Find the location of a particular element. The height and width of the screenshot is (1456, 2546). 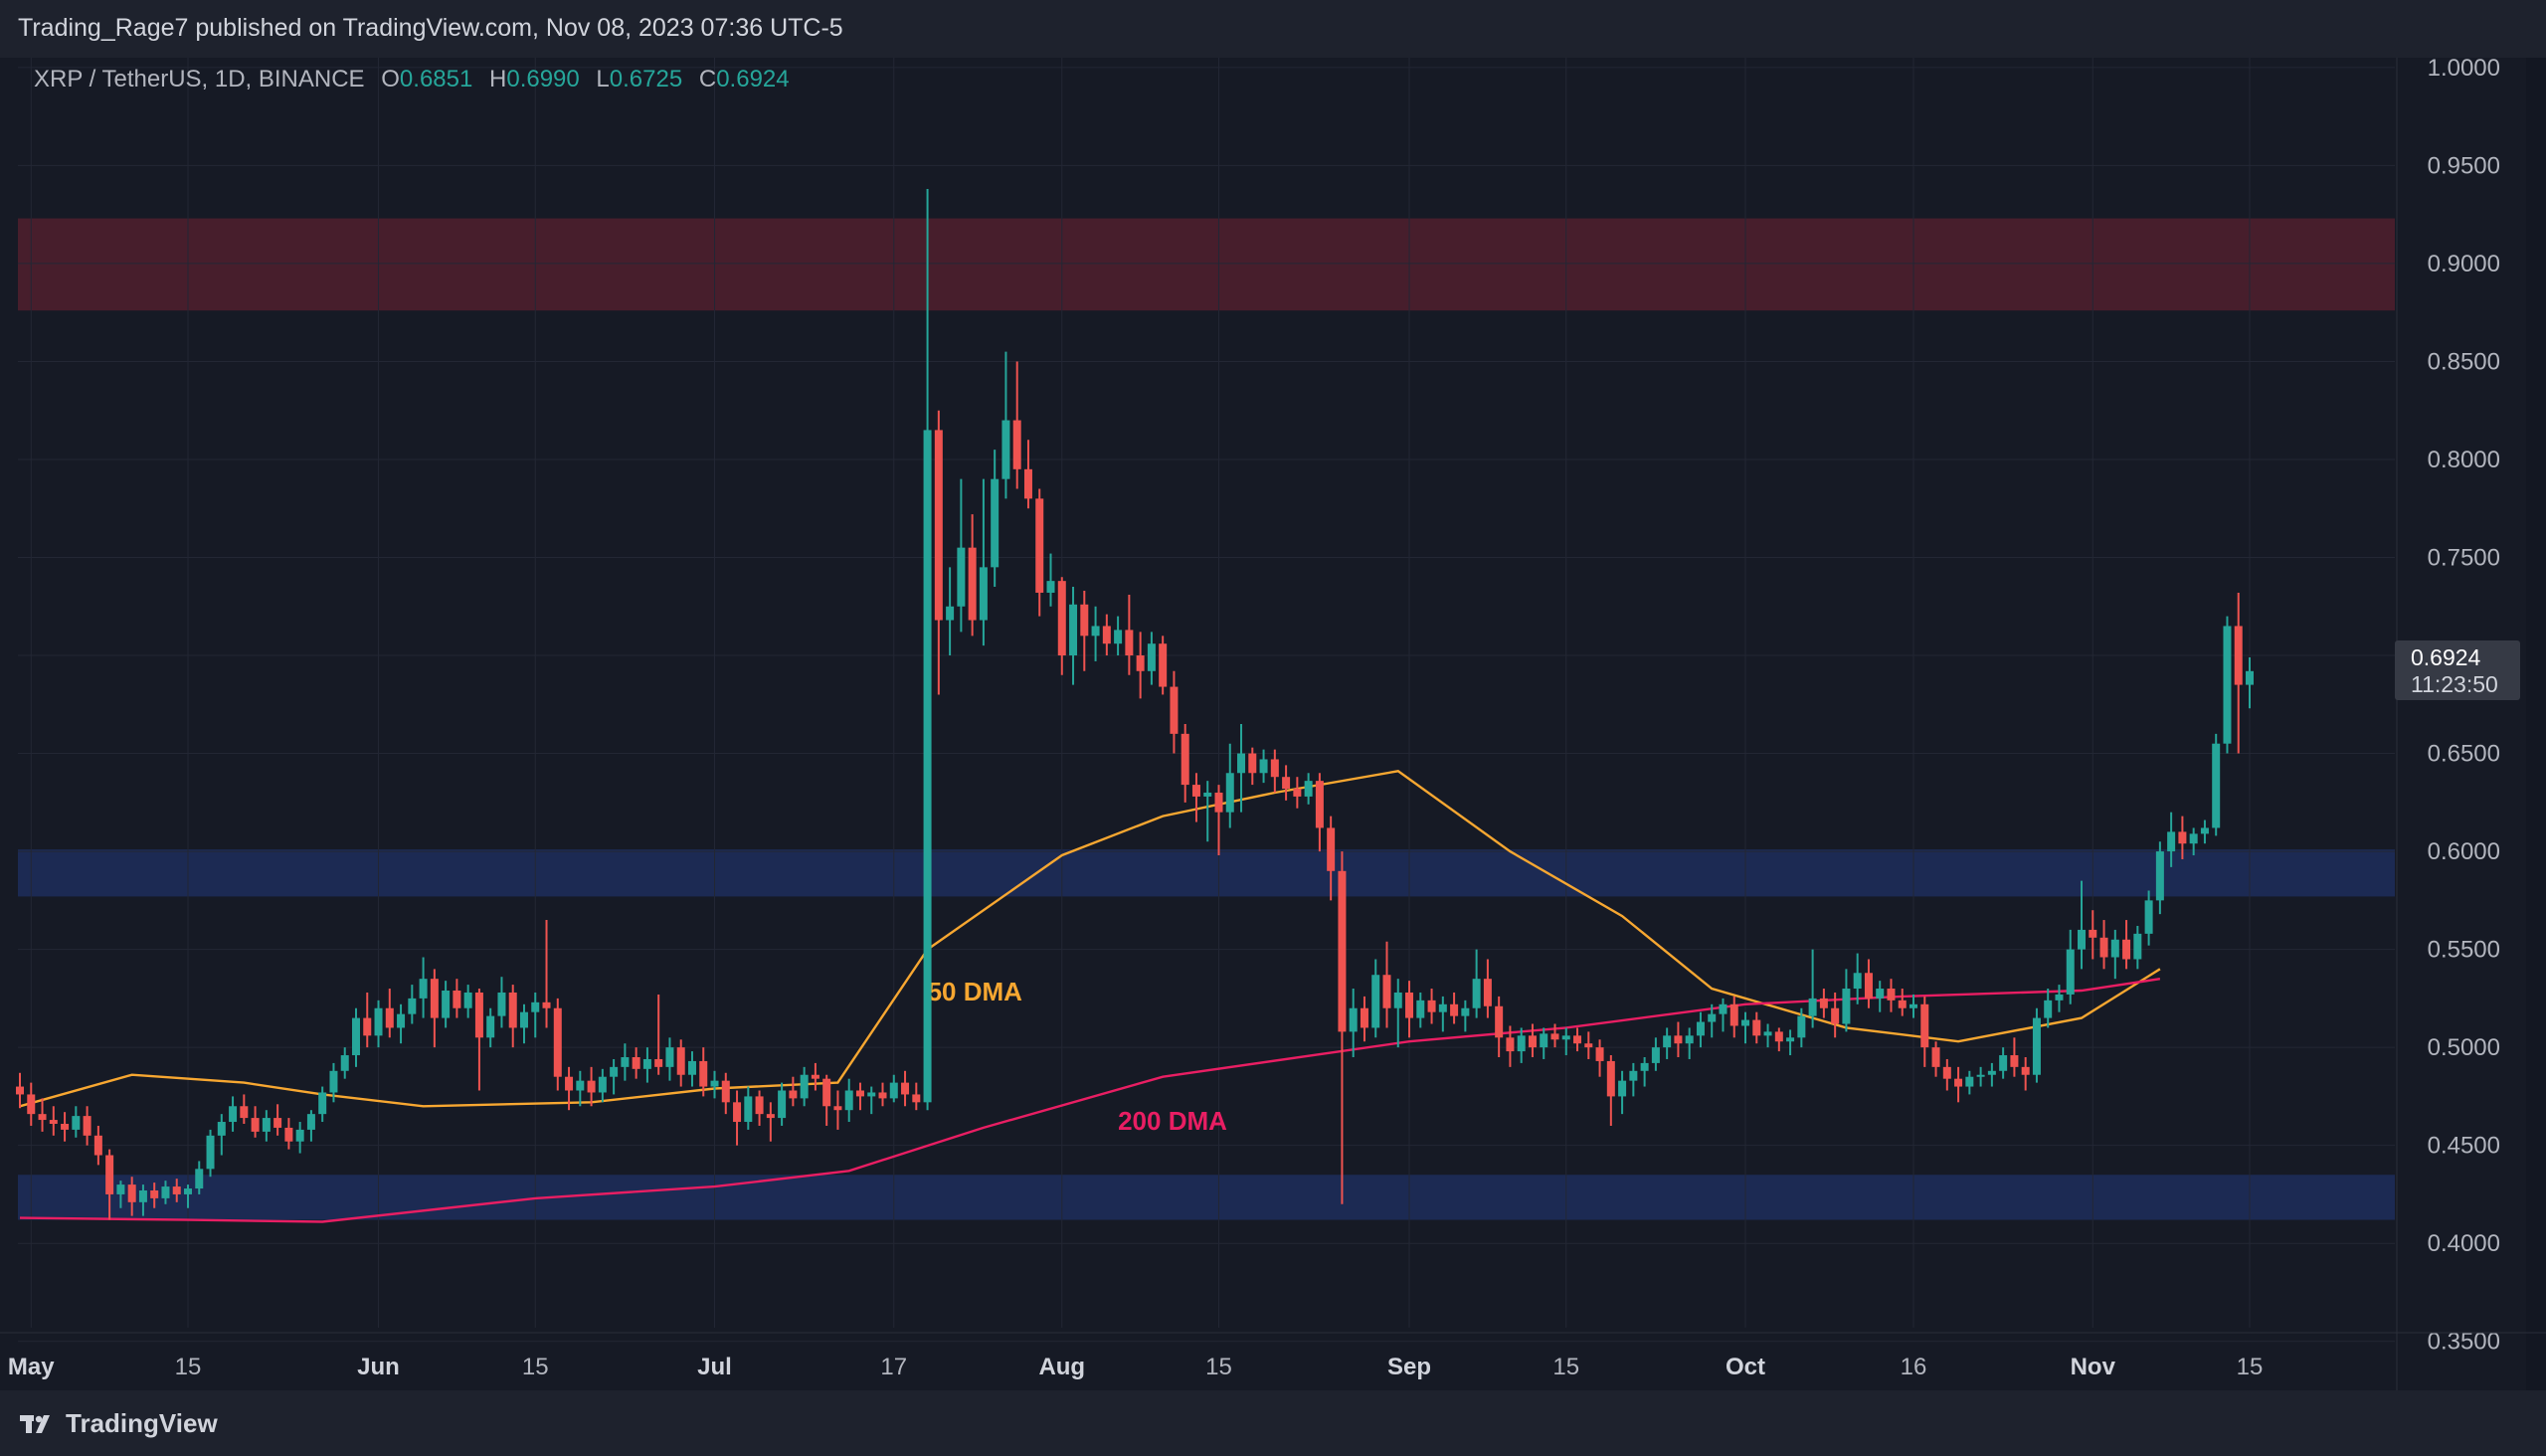

bar-countdown: 11:23:50 is located at coordinates (2454, 684).